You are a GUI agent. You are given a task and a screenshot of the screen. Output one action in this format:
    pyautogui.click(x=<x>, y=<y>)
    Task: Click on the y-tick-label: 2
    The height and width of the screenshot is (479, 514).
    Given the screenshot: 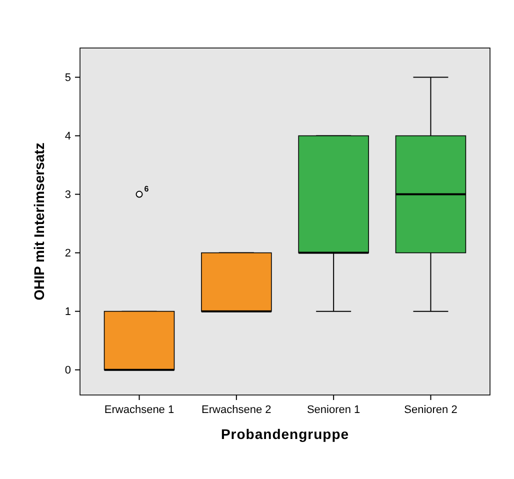 What is the action you would take?
    pyautogui.click(x=67, y=254)
    